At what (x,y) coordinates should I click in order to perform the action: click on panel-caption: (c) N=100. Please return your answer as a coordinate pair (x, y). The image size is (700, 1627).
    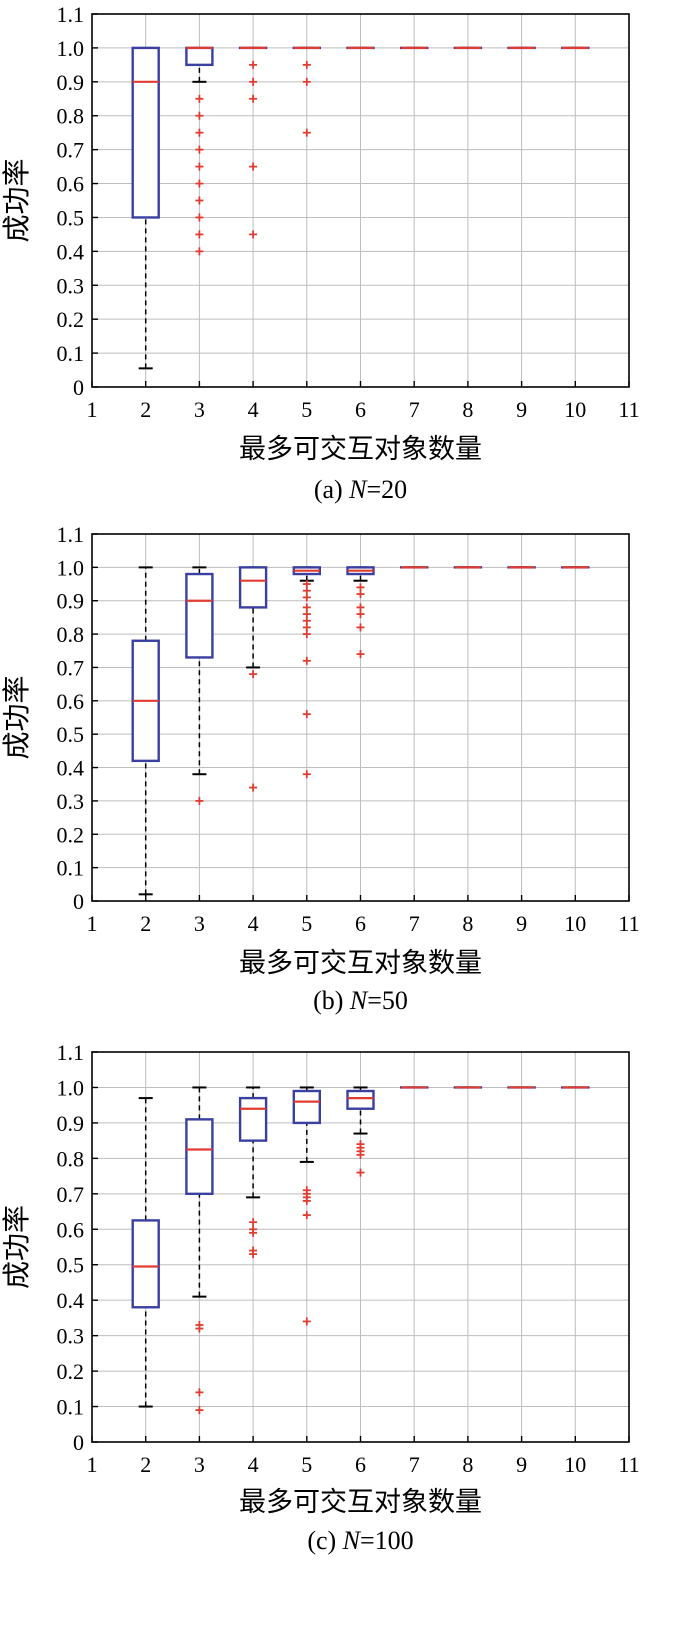
    Looking at the image, I should click on (360, 1540).